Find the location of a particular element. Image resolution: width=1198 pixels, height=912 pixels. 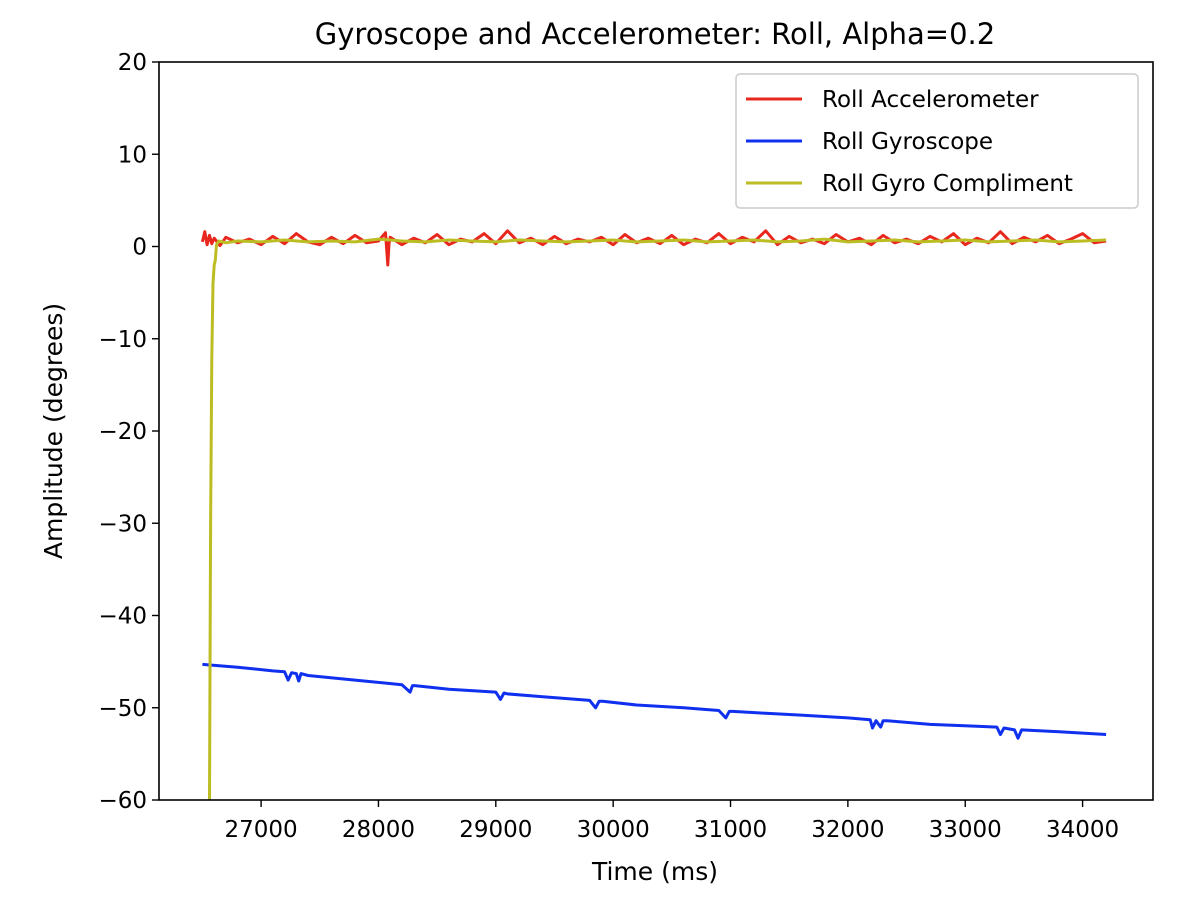

legend-box is located at coordinates (937, 141).